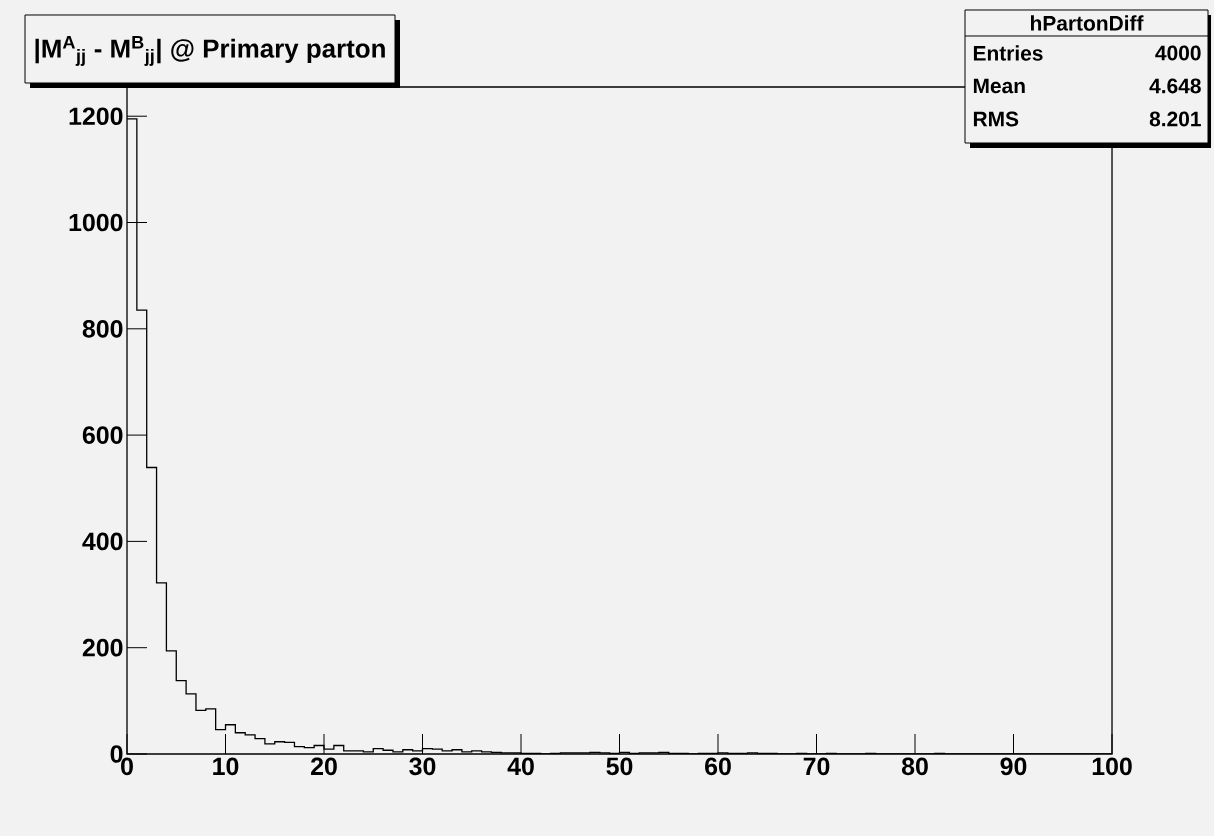 Image resolution: width=1214 pixels, height=836 pixels. I want to click on y-tick-label: 1000, so click(96, 222).